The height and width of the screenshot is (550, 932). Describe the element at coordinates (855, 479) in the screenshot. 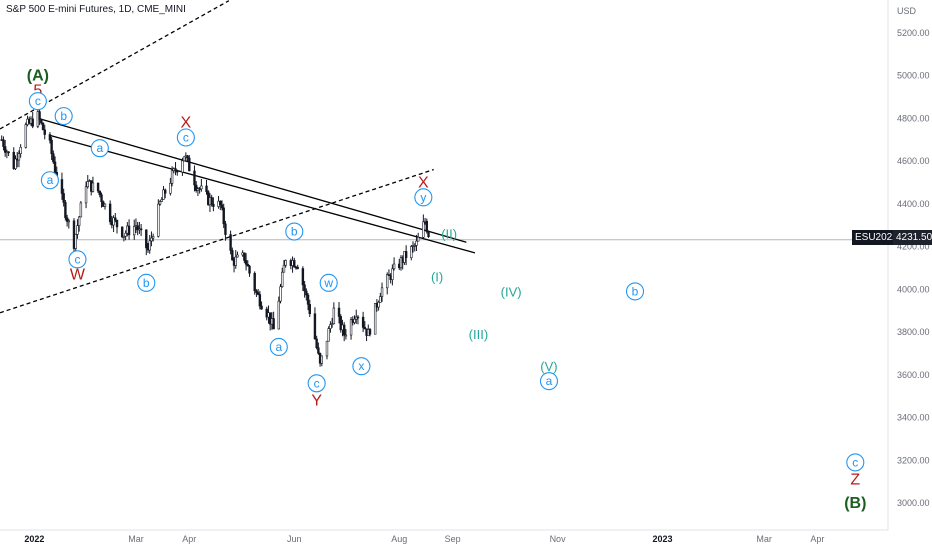

I see `wave-label: Z` at that location.